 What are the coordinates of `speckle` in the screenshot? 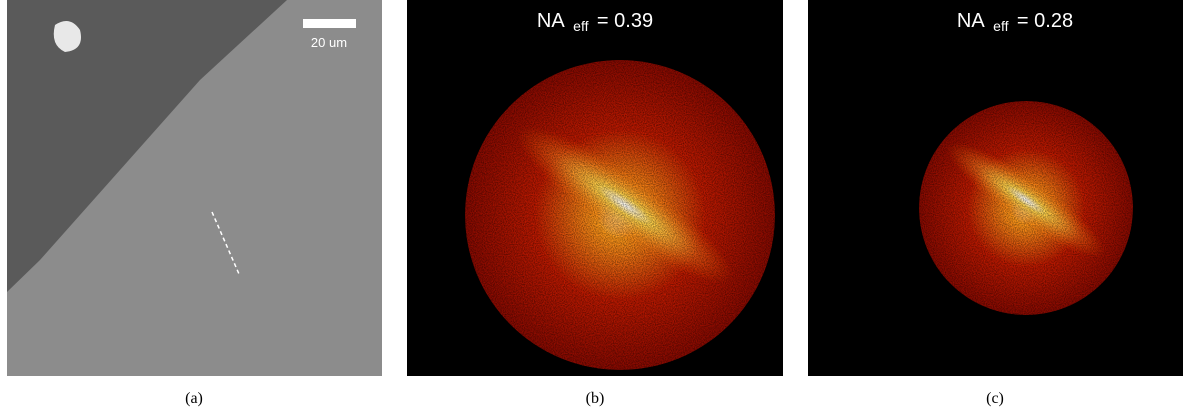 It's located at (1026, 208).